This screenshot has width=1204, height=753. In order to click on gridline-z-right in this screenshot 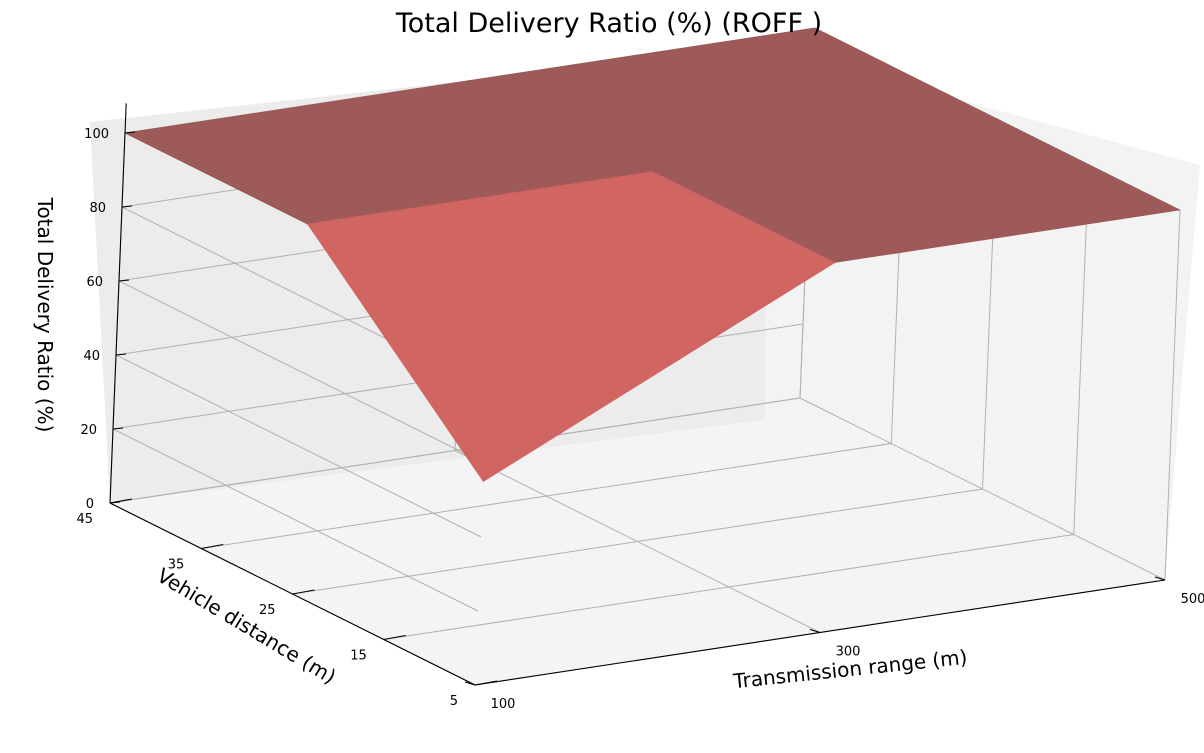, I will do `click(455, 450)`.